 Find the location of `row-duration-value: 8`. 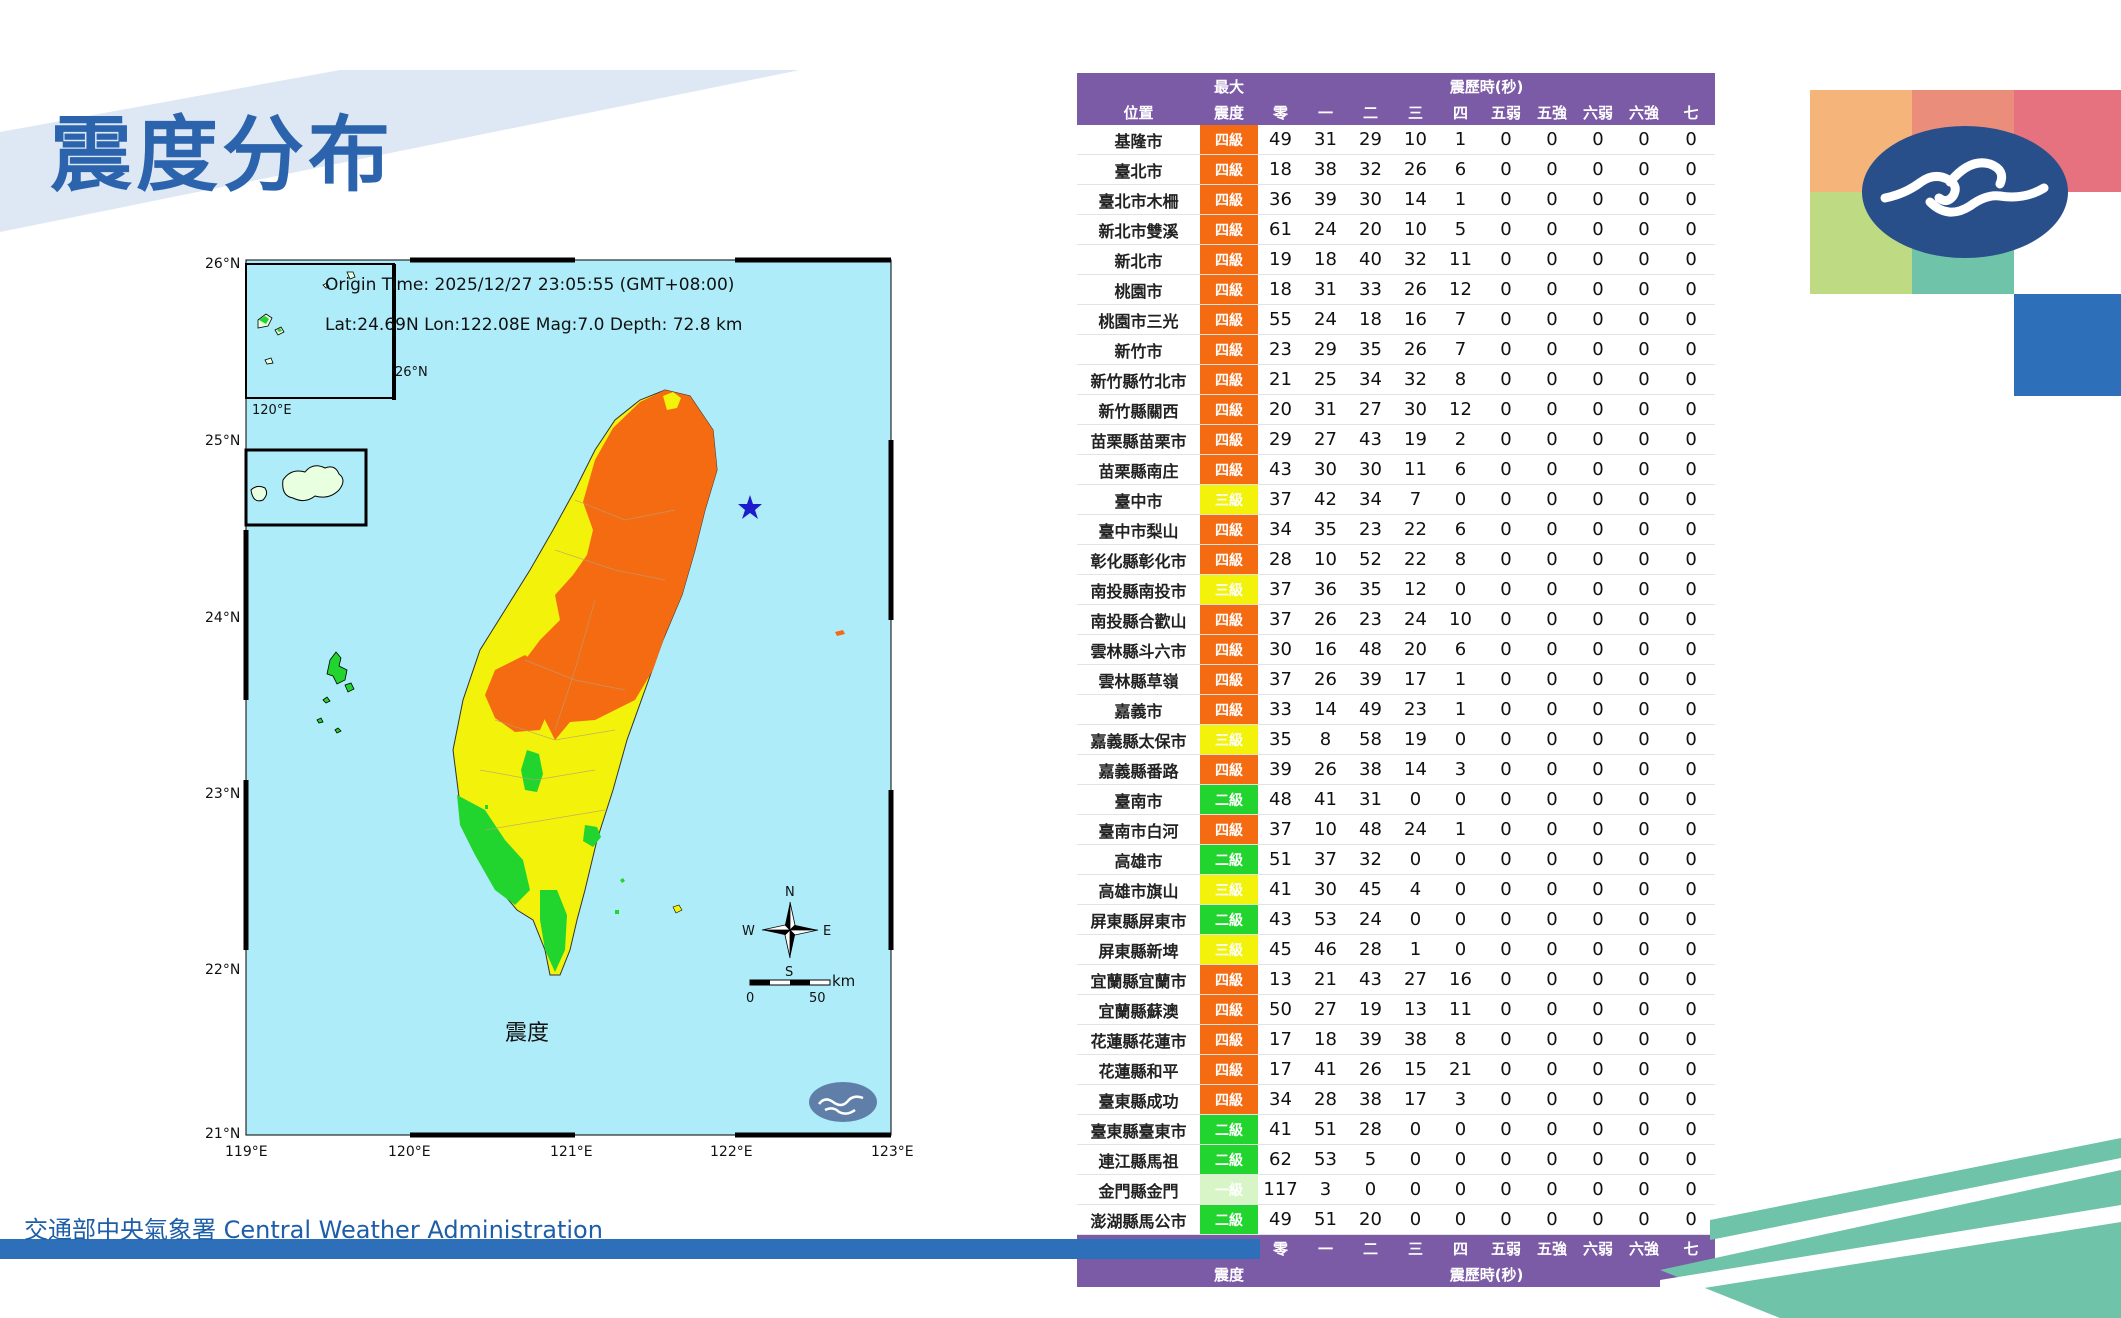

row-duration-value: 8 is located at coordinates (1460, 559).